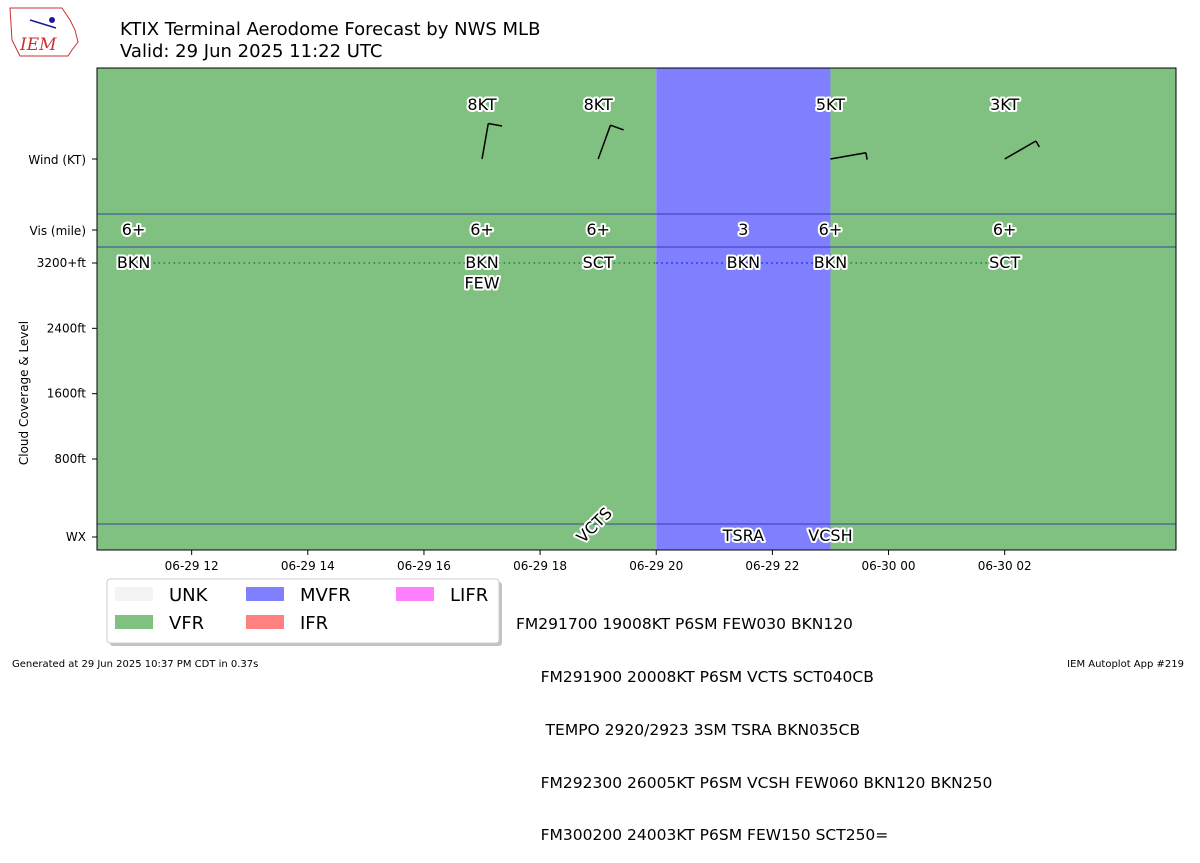  I want to click on legend-items: UNK VFR MVFR IFR LIFR, so click(301, 609).